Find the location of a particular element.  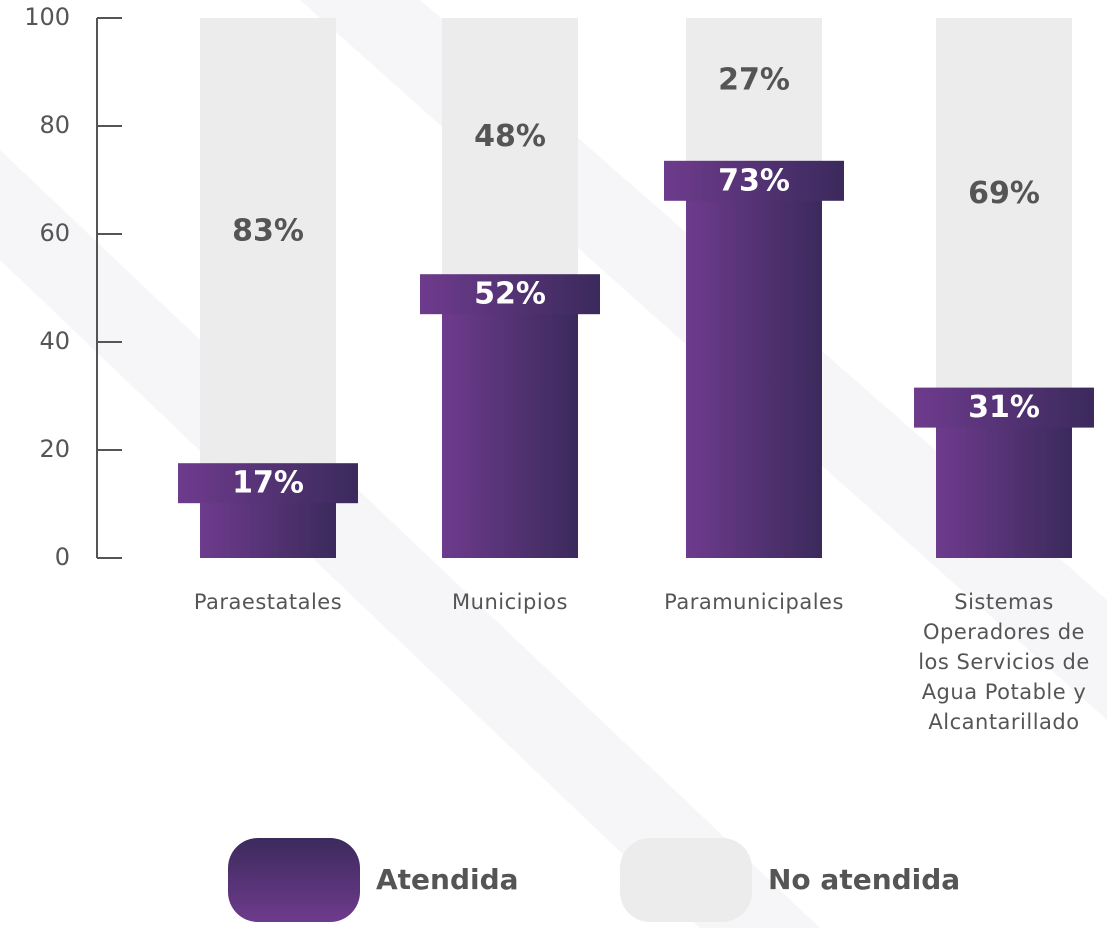

data-label: 48% is located at coordinates (510, 136).